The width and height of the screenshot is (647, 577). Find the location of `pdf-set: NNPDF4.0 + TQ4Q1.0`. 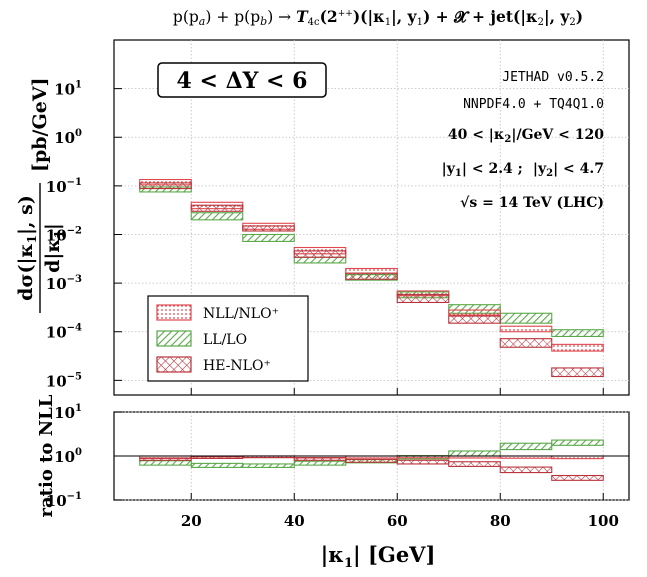

pdf-set: NNPDF4.0 + TQ4Q1.0 is located at coordinates (533, 104).